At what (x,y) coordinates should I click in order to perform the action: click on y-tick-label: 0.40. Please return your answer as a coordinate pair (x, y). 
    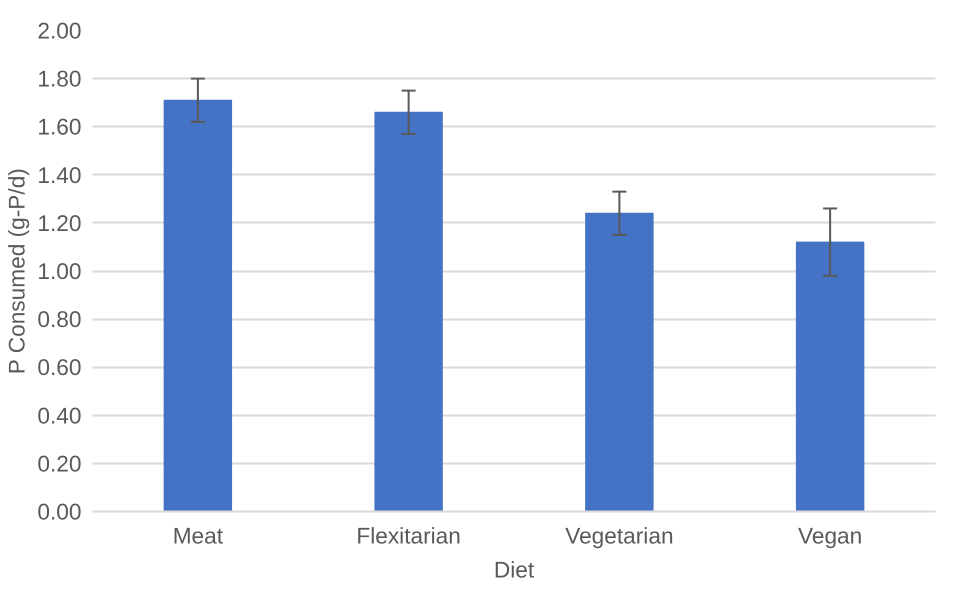
    Looking at the image, I should click on (59, 415).